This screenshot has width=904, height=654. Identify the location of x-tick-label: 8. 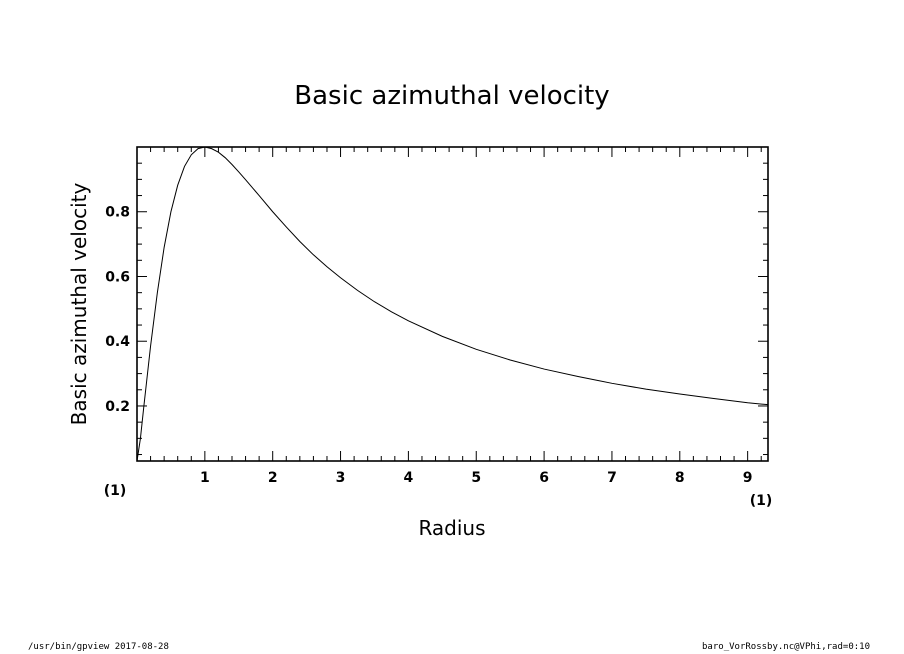
(680, 478).